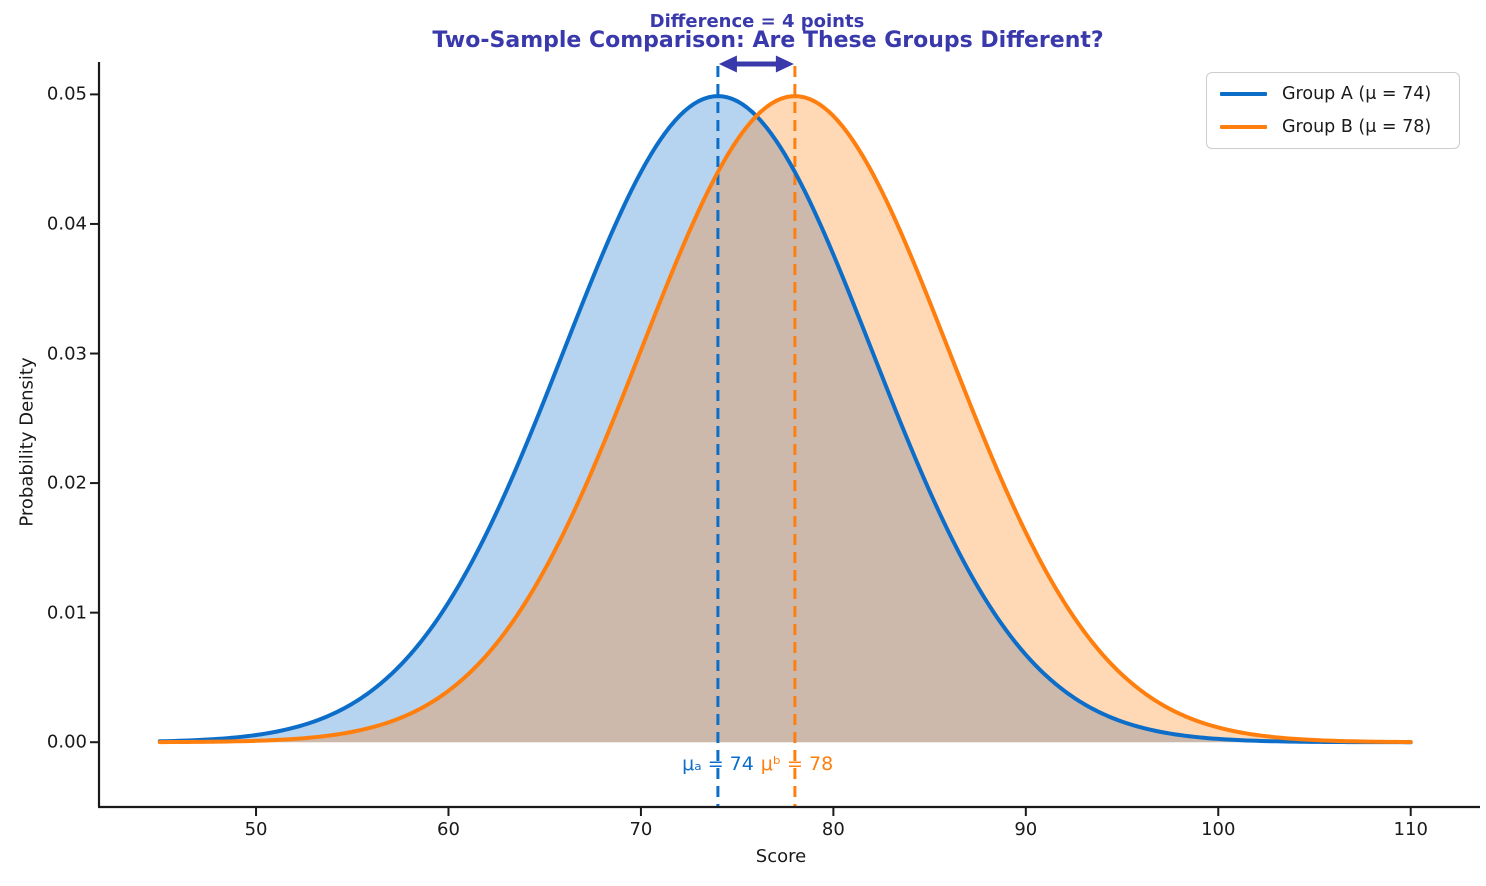 This screenshot has height=886, width=1486. I want to click on legend: Group A (μ = 74) Group B (μ = 78), so click(1333, 110).